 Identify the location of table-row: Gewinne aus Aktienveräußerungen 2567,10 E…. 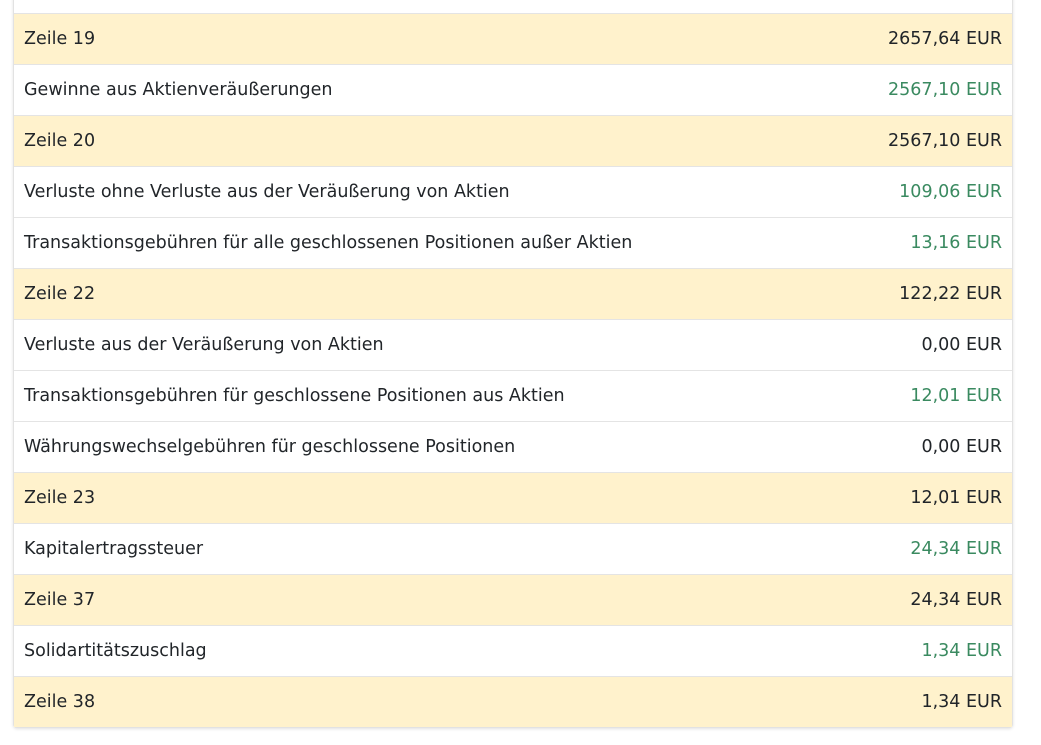
(513, 90).